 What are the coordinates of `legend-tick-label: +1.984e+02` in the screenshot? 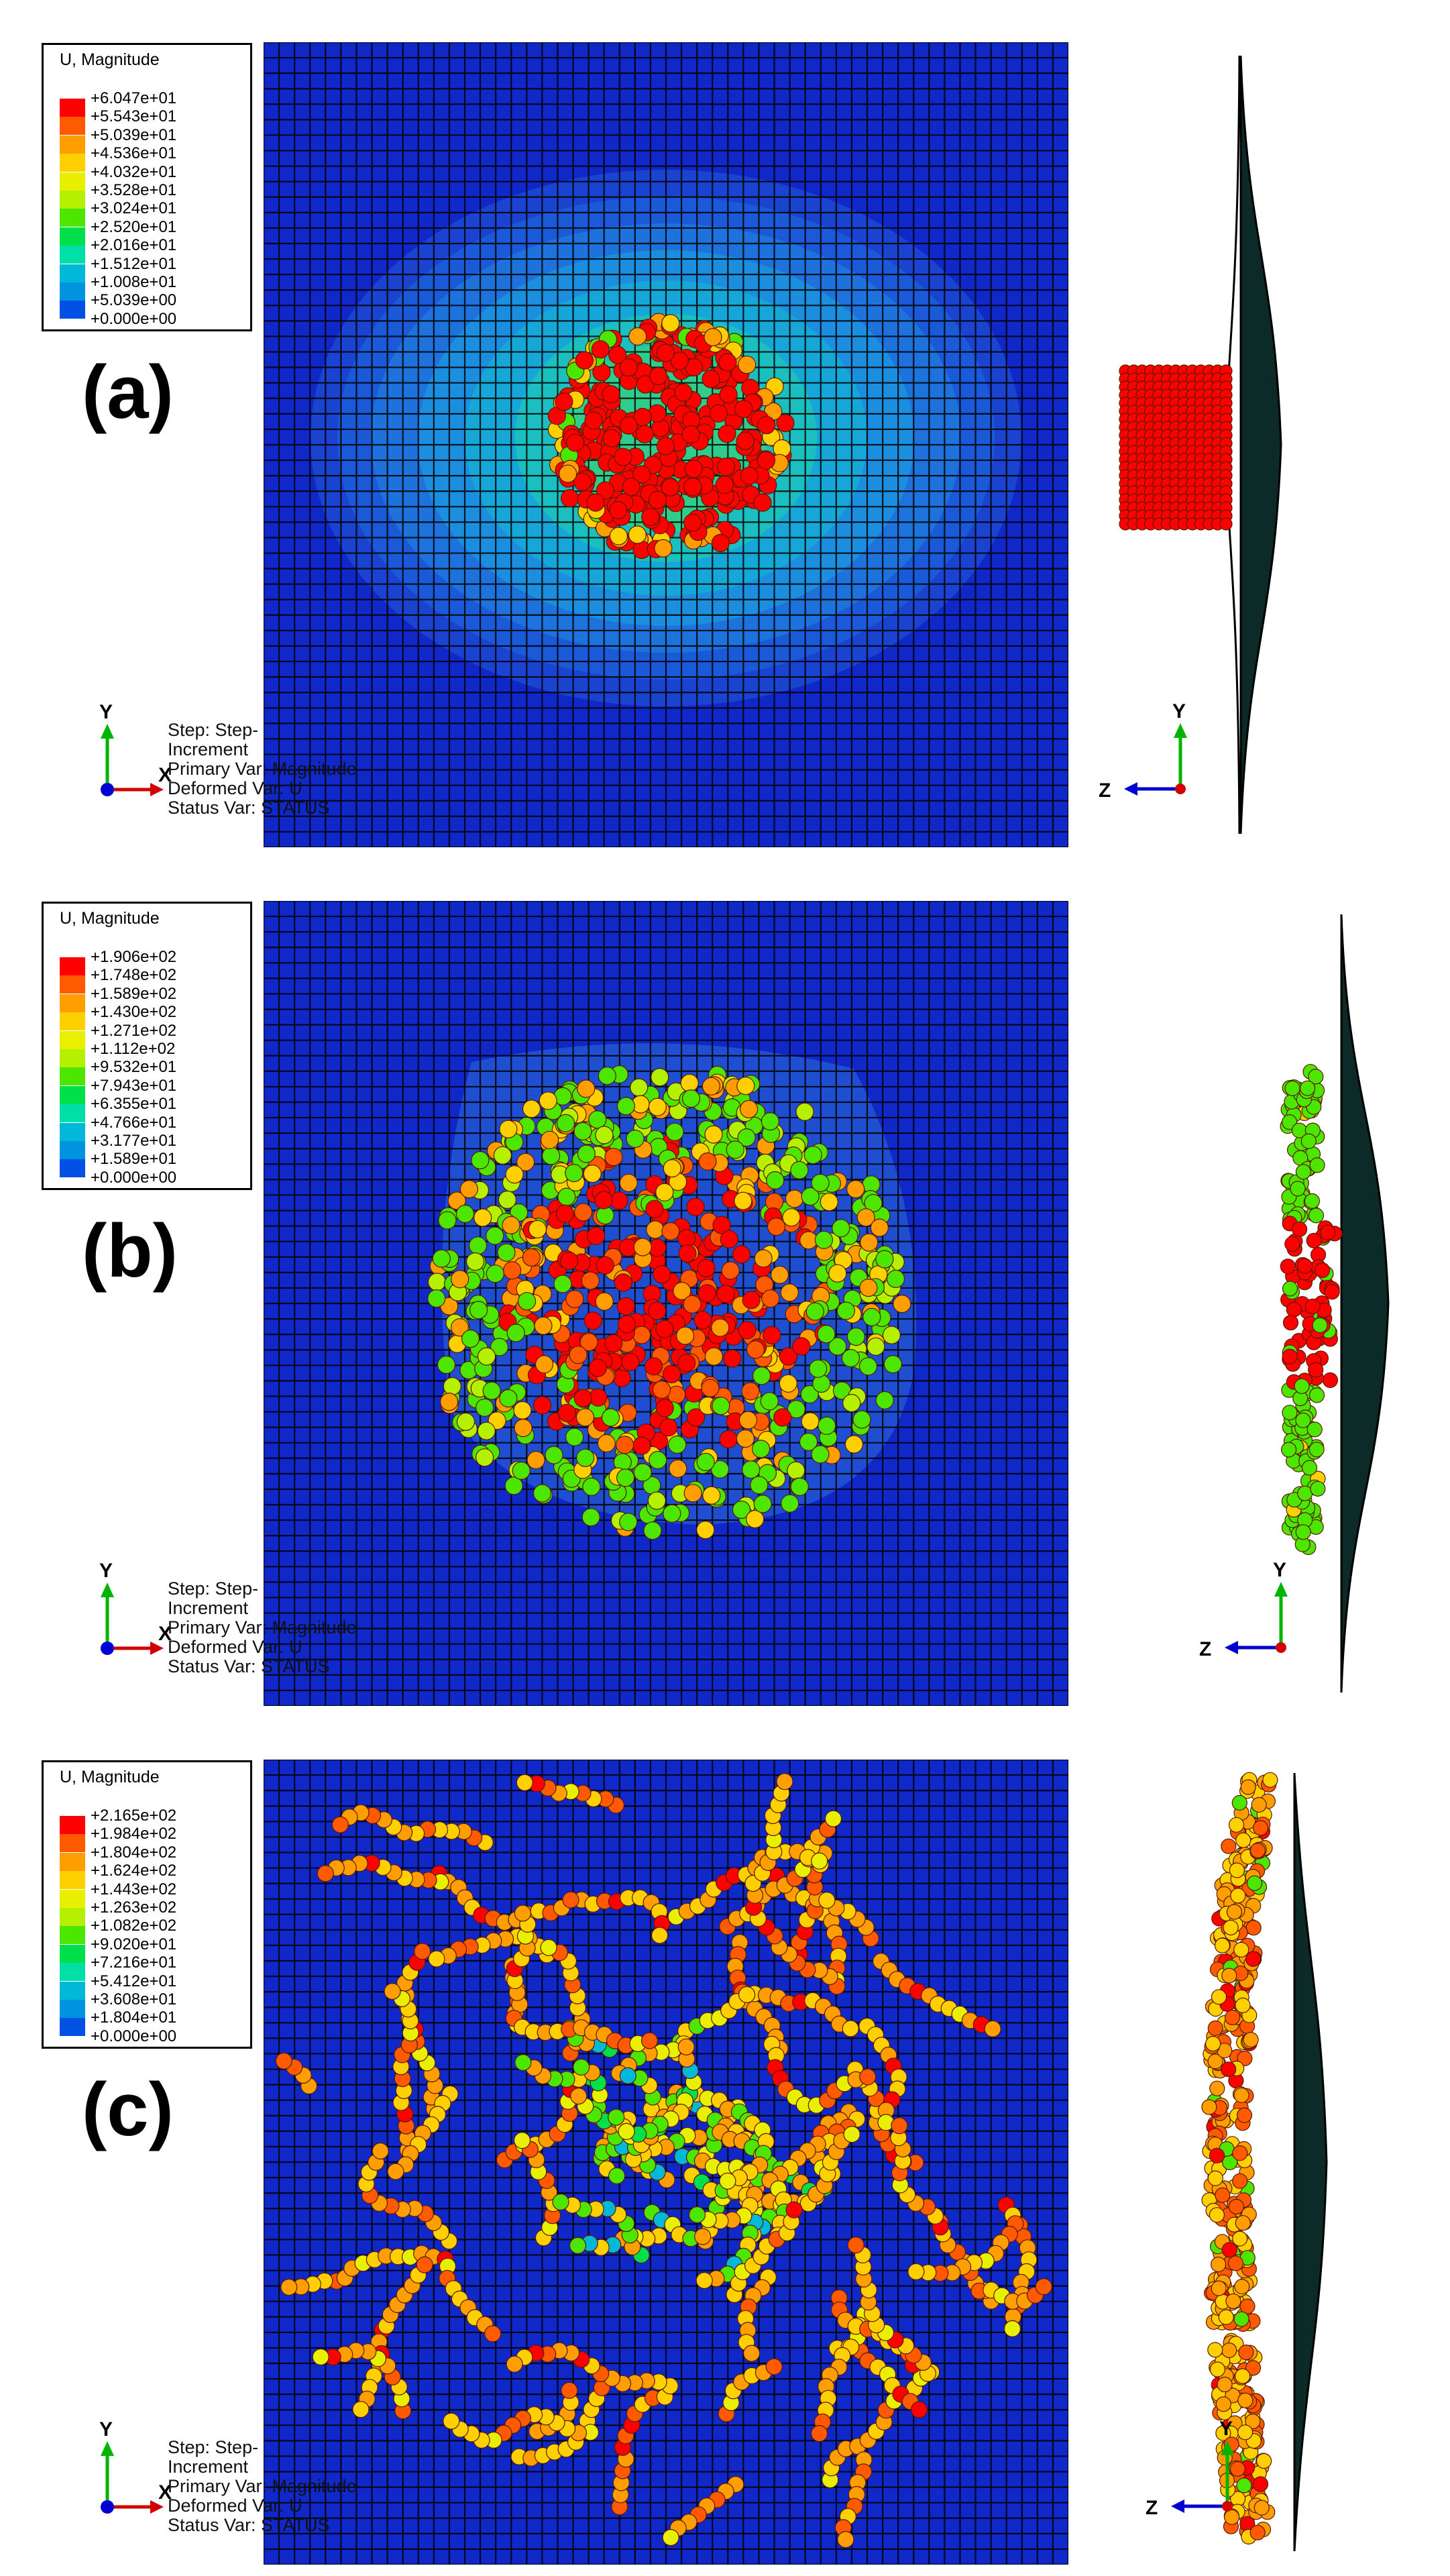 It's located at (134, 1834).